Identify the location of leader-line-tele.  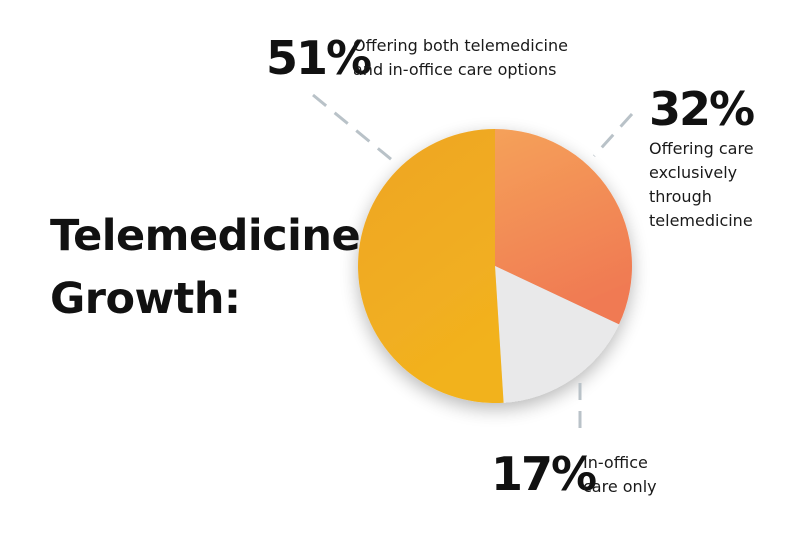
(613, 135).